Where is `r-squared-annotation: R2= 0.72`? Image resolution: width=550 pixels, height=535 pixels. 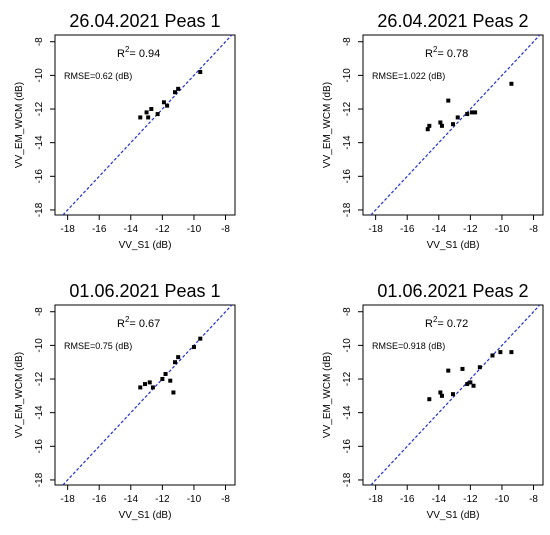
r-squared-annotation: R2= 0.72 is located at coordinates (446, 322).